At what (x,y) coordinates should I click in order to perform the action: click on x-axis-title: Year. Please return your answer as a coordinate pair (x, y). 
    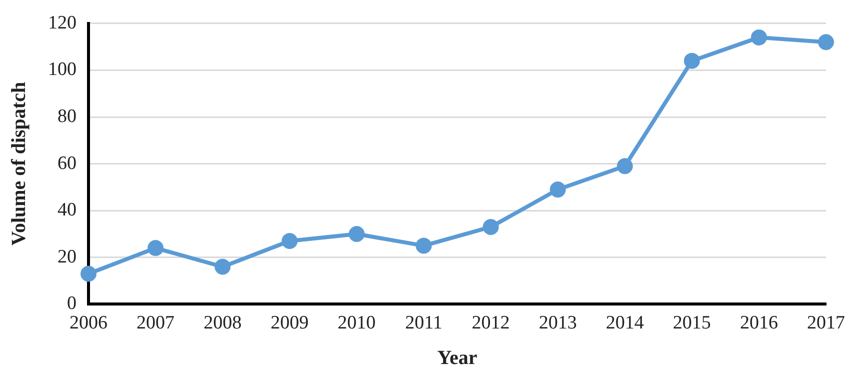
    Looking at the image, I should click on (457, 358).